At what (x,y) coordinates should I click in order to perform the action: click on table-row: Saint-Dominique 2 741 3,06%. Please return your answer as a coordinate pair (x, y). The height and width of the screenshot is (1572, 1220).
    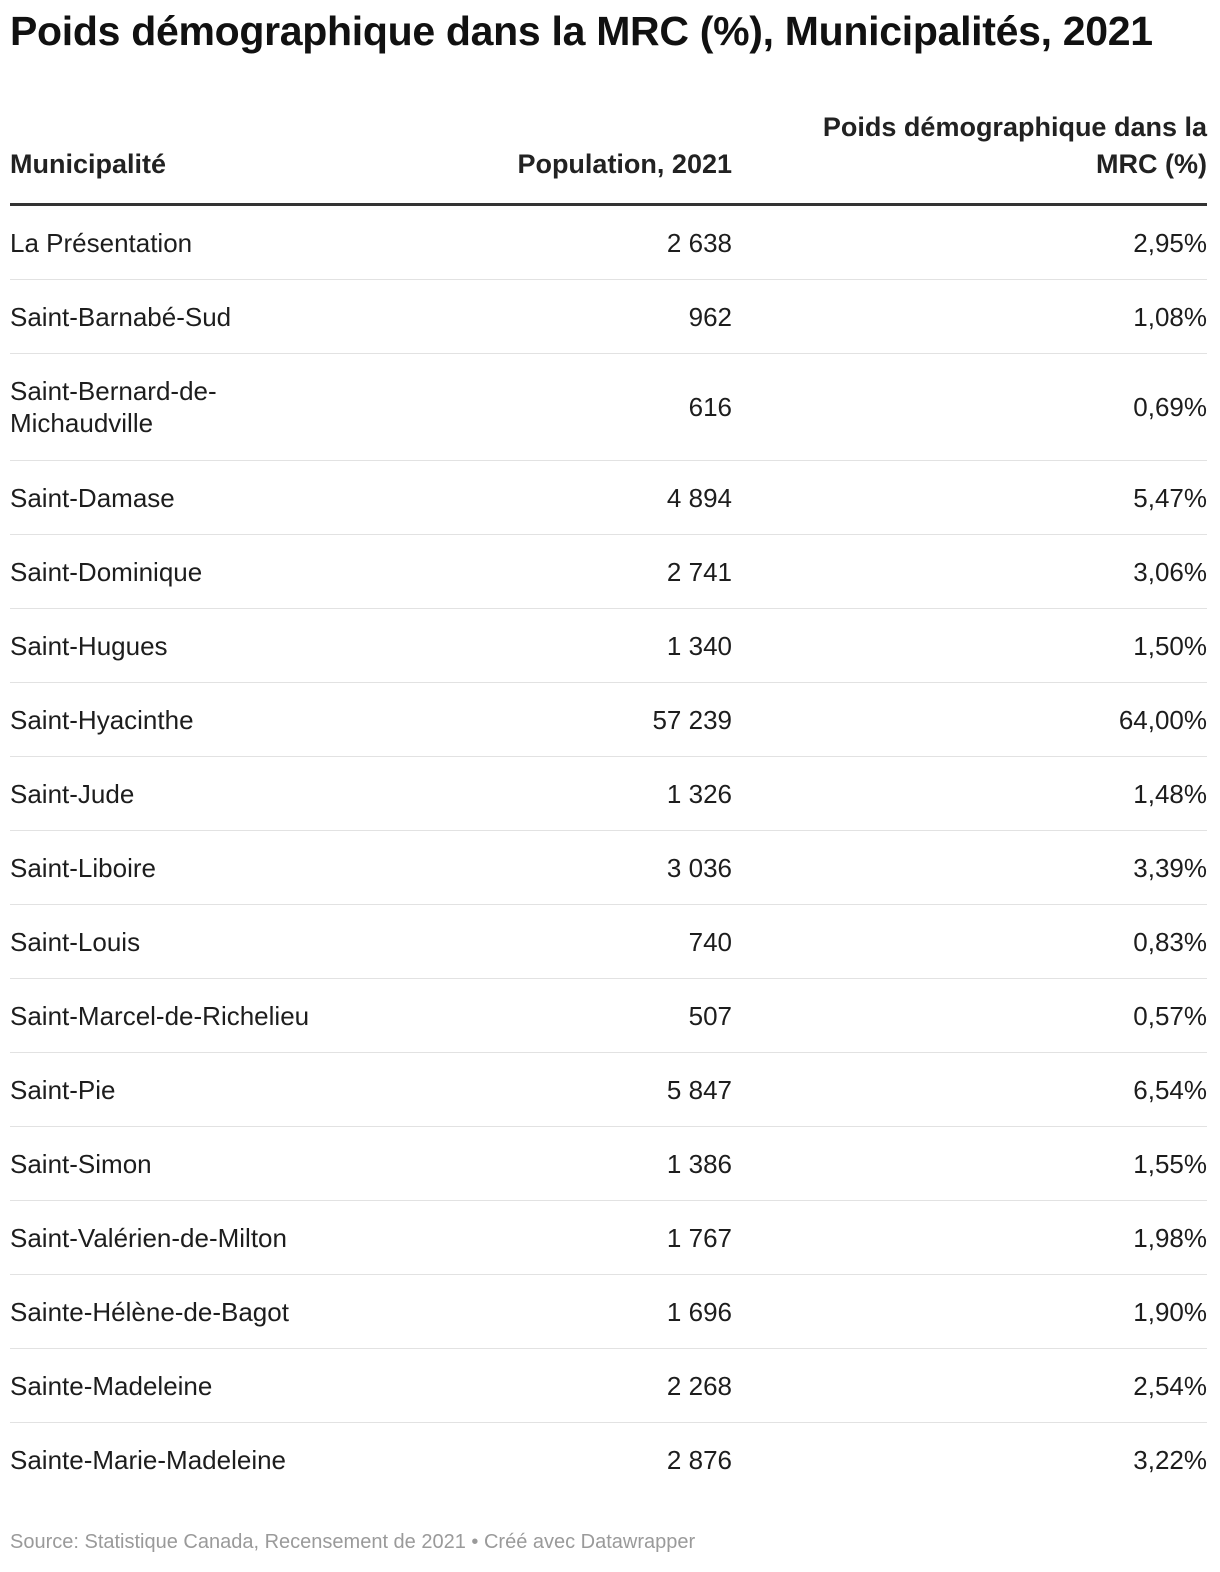
    Looking at the image, I should click on (608, 572).